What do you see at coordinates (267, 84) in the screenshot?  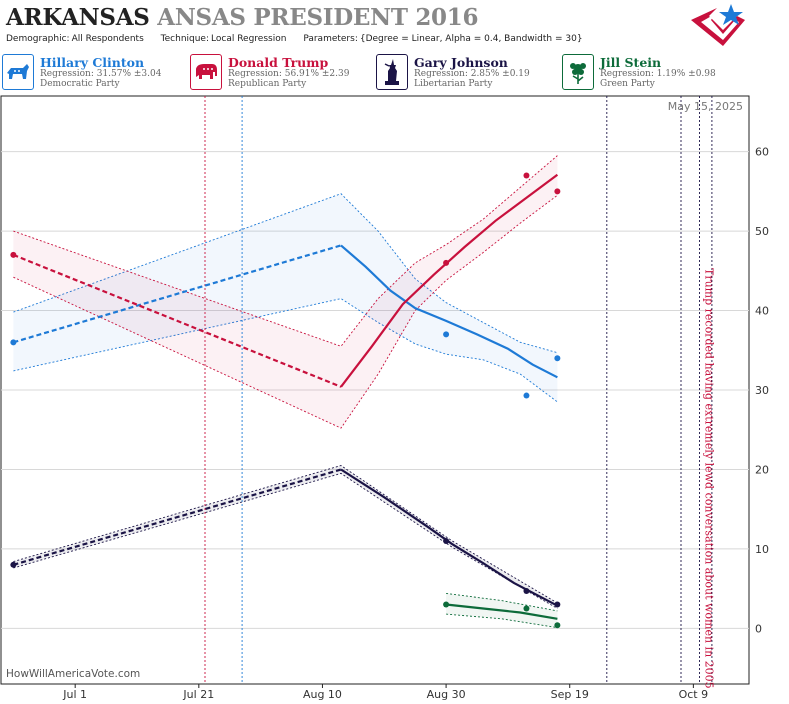 I see `candidate-party: Republican Party` at bounding box center [267, 84].